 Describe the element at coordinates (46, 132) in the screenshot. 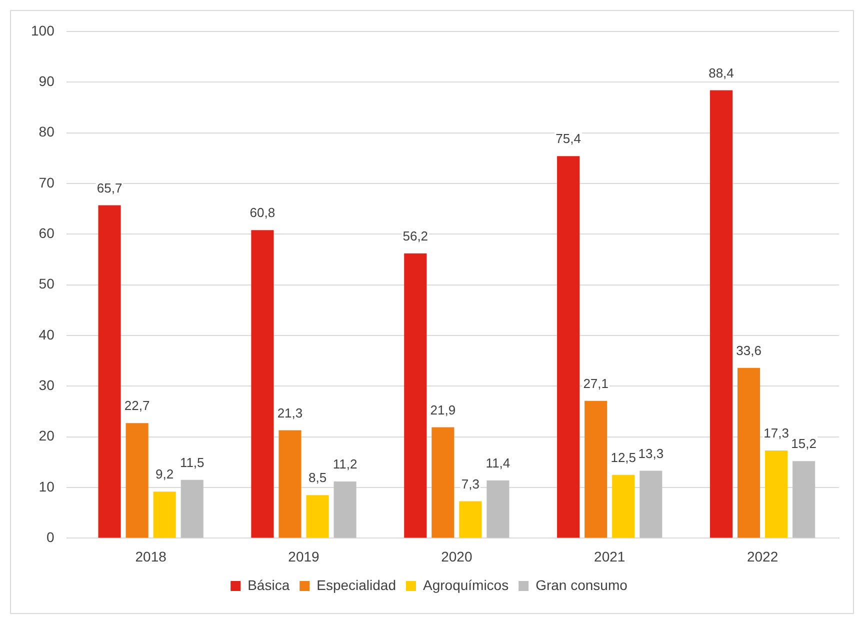

I see `y-tick-label: 80` at that location.